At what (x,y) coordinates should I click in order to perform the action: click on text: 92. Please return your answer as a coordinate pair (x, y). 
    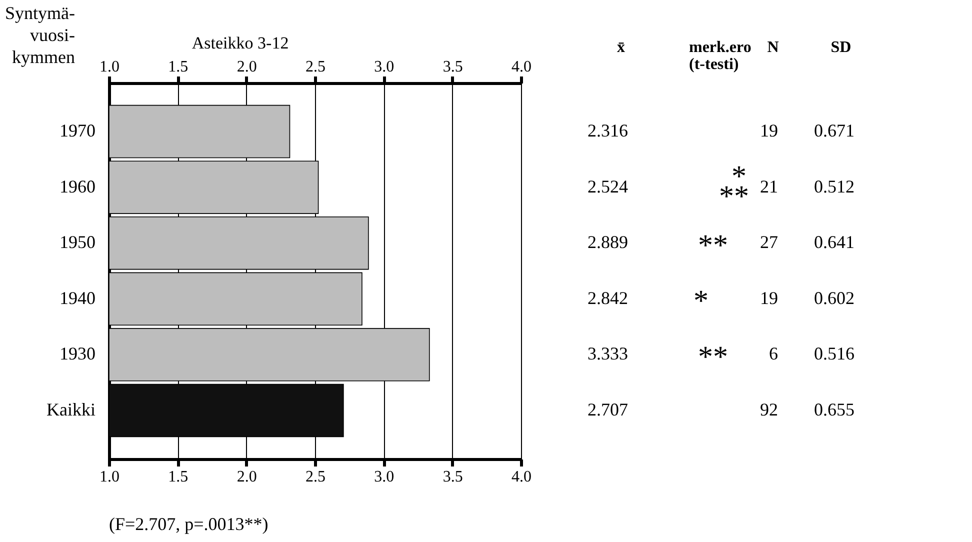
    Looking at the image, I should click on (769, 409).